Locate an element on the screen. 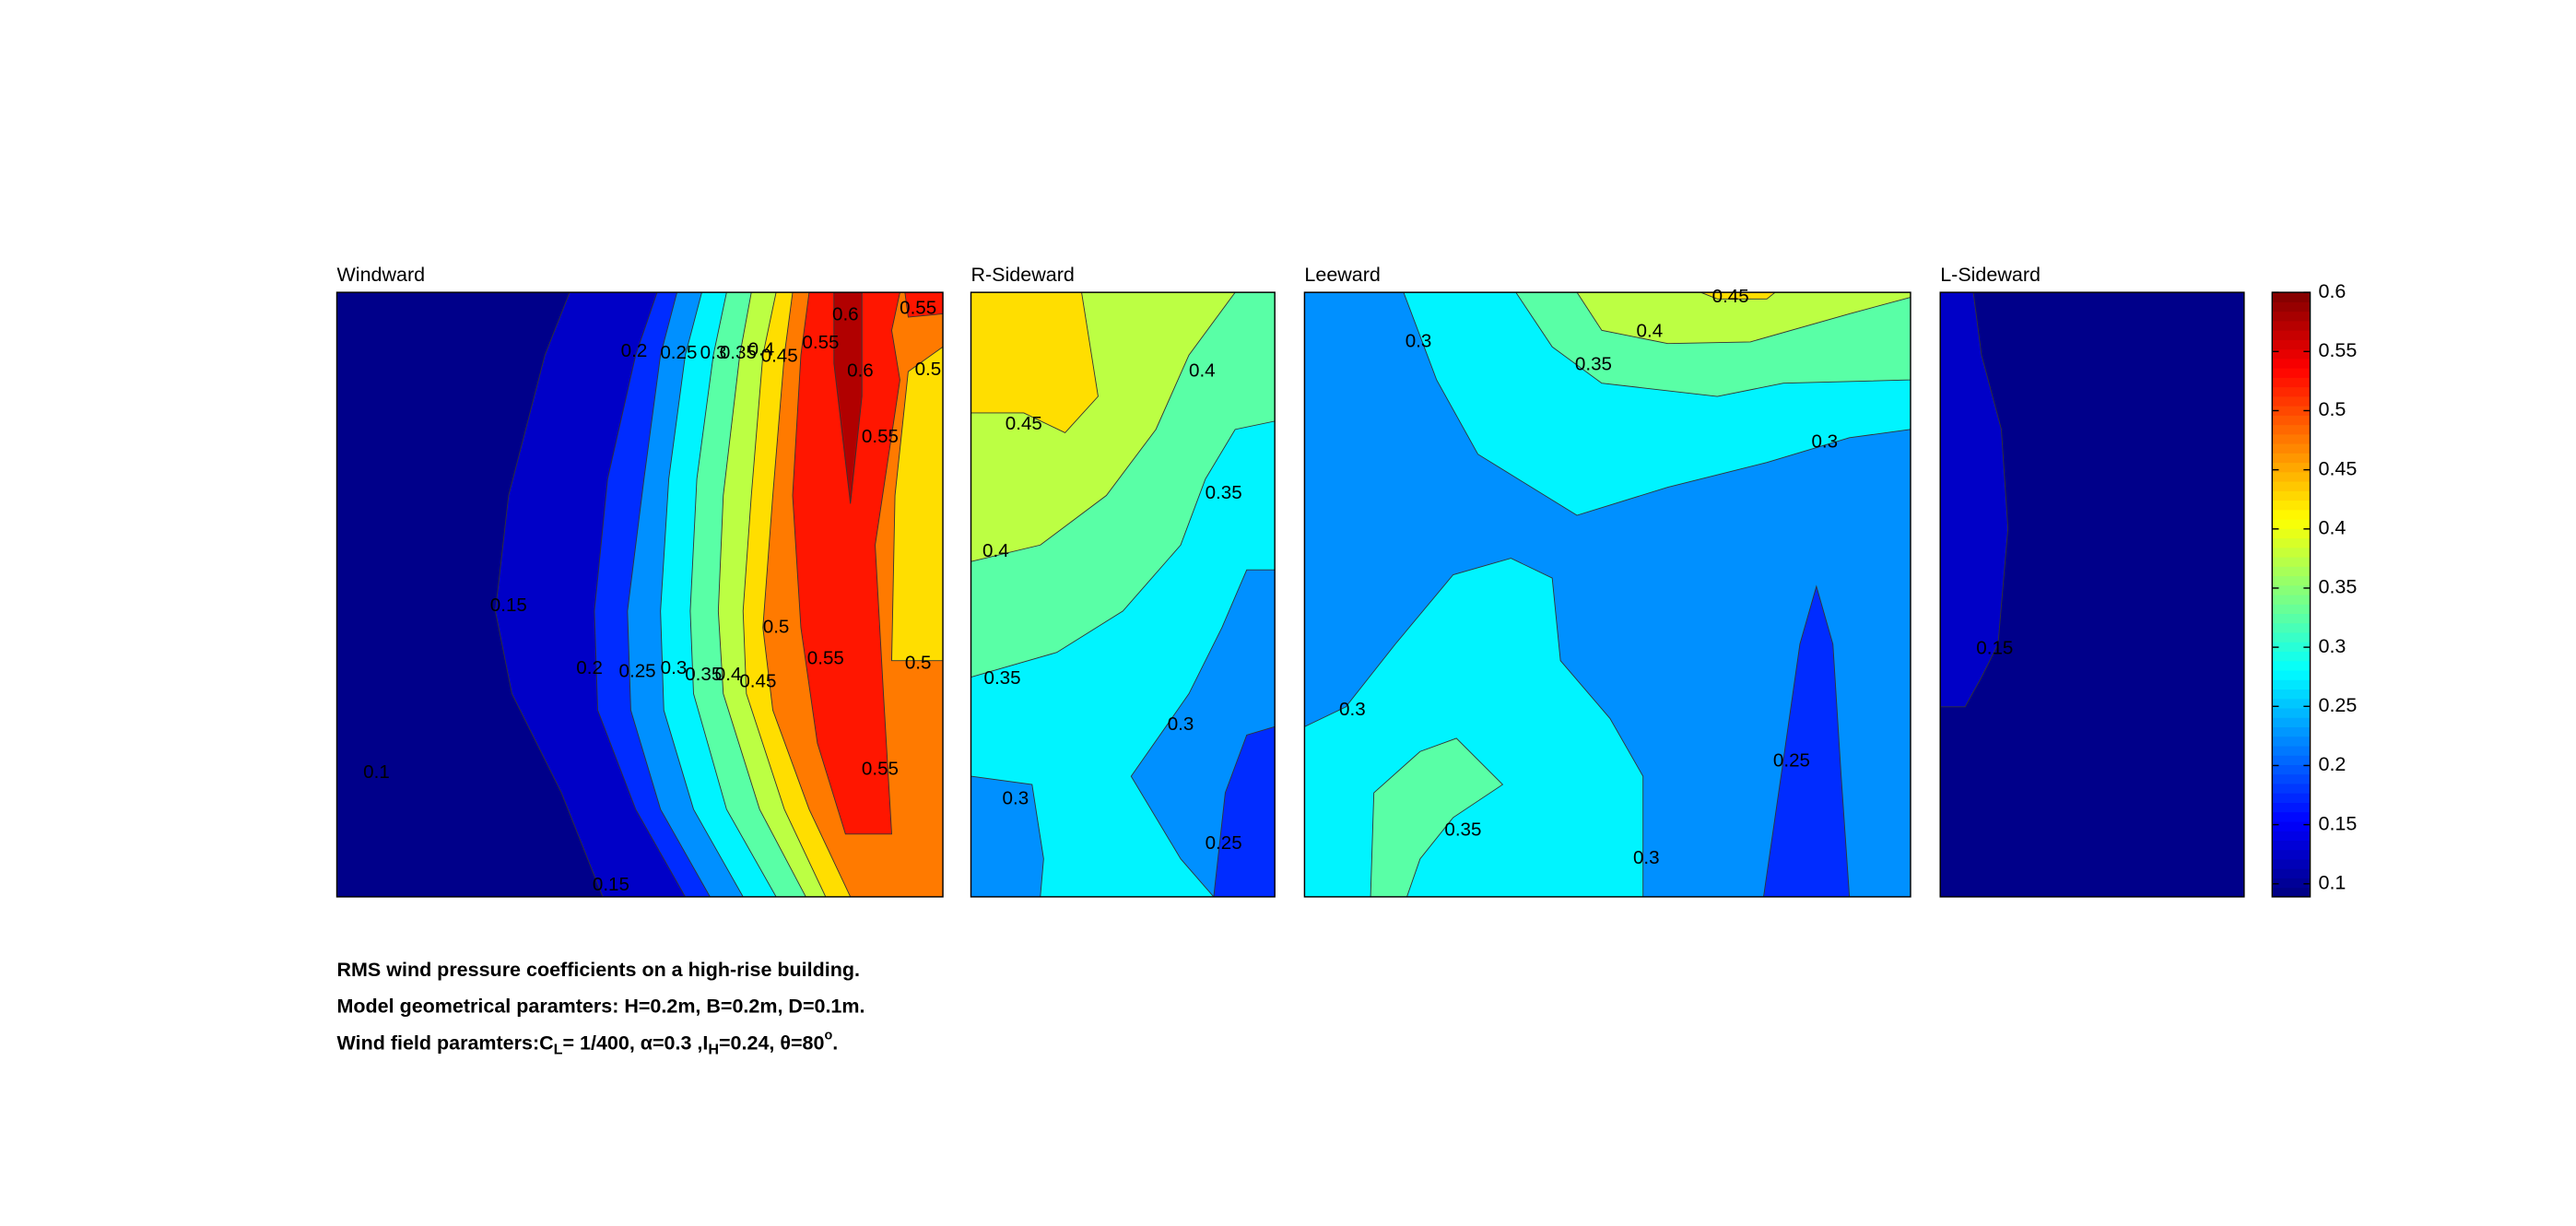 The height and width of the screenshot is (1226, 2576). contour-panel: R-Sideward 0.4 0.45 0.4 0.35 0.35 0.3 0.3 0.25 is located at coordinates (1123, 581).